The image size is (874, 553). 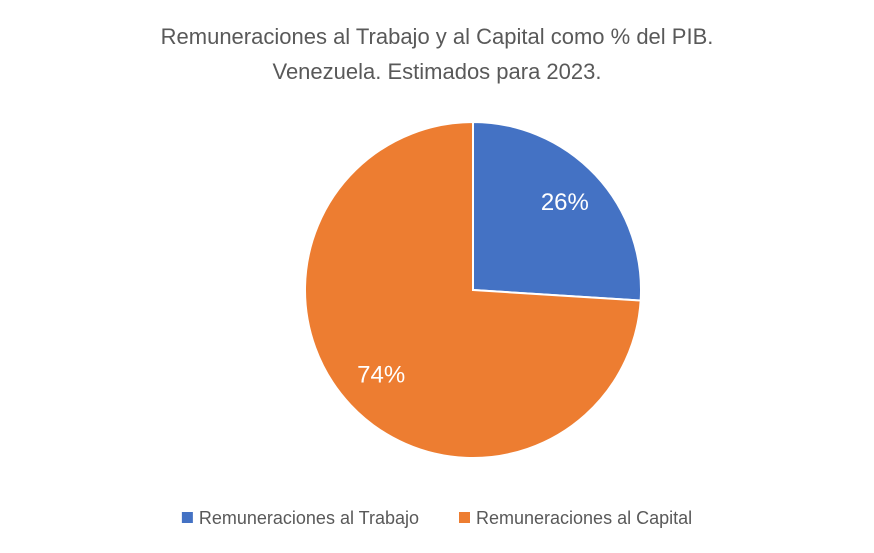 What do you see at coordinates (565, 202) in the screenshot?
I see `data-label: 26%` at bounding box center [565, 202].